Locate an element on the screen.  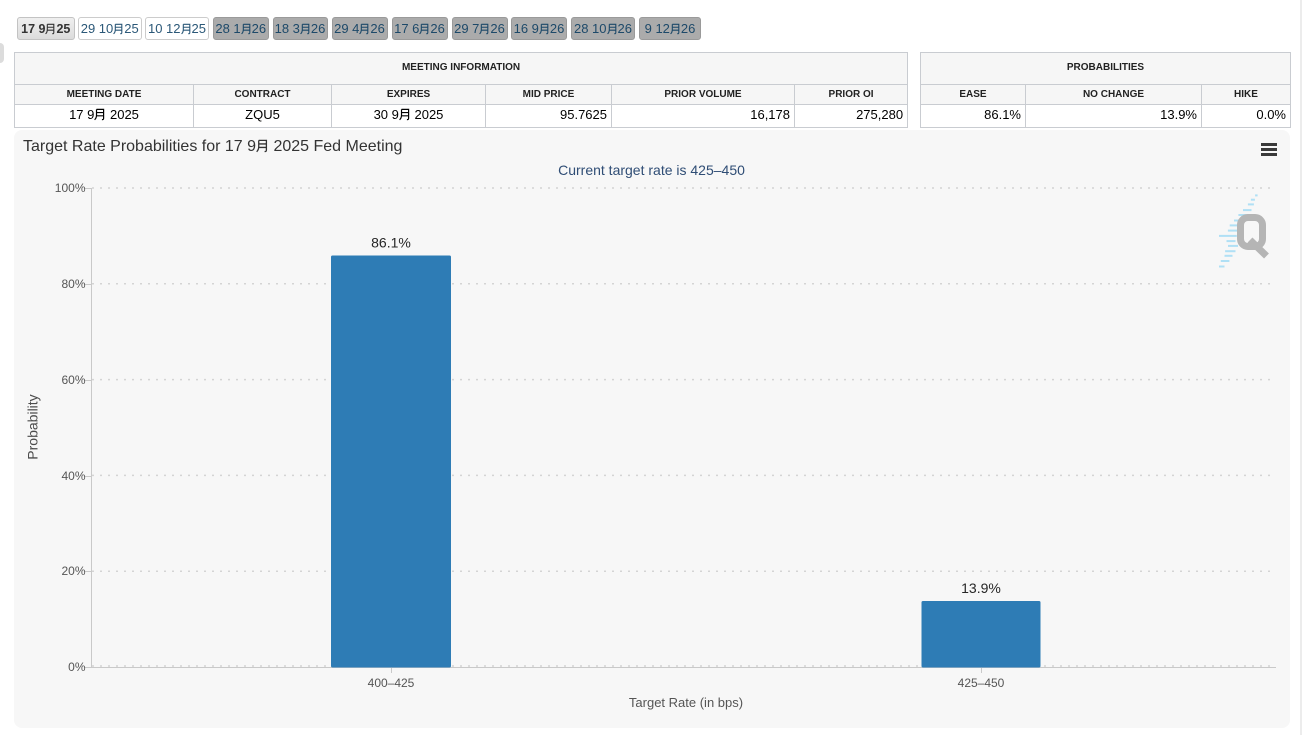
svg-text: 80% is located at coordinates (73, 284).